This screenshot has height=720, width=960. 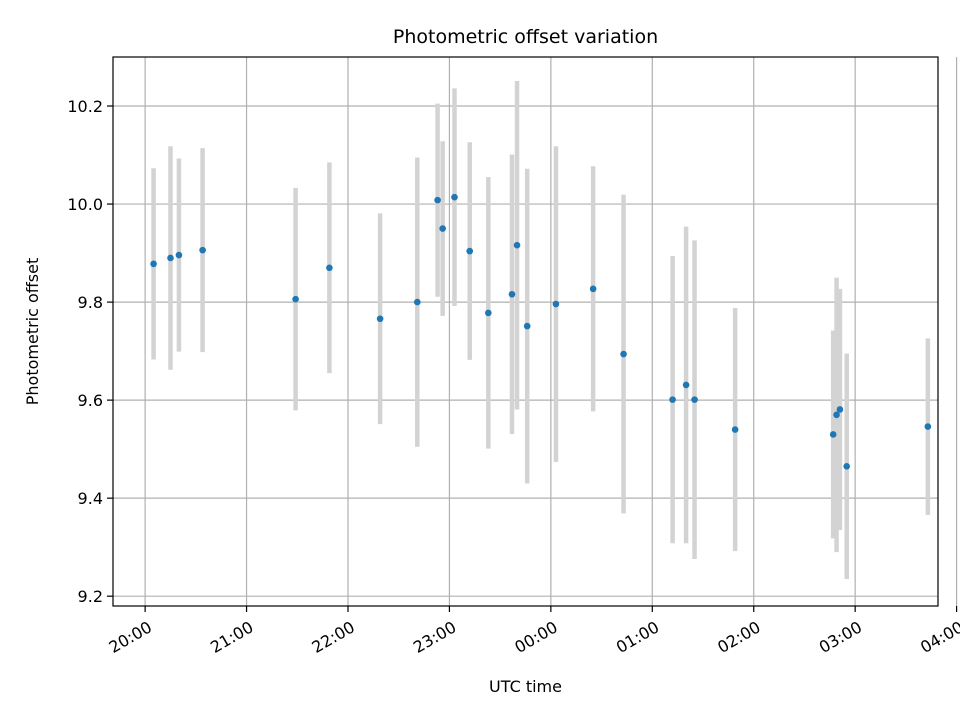 What do you see at coordinates (333, 637) in the screenshot?
I see `x-tick-label: 22:00` at bounding box center [333, 637].